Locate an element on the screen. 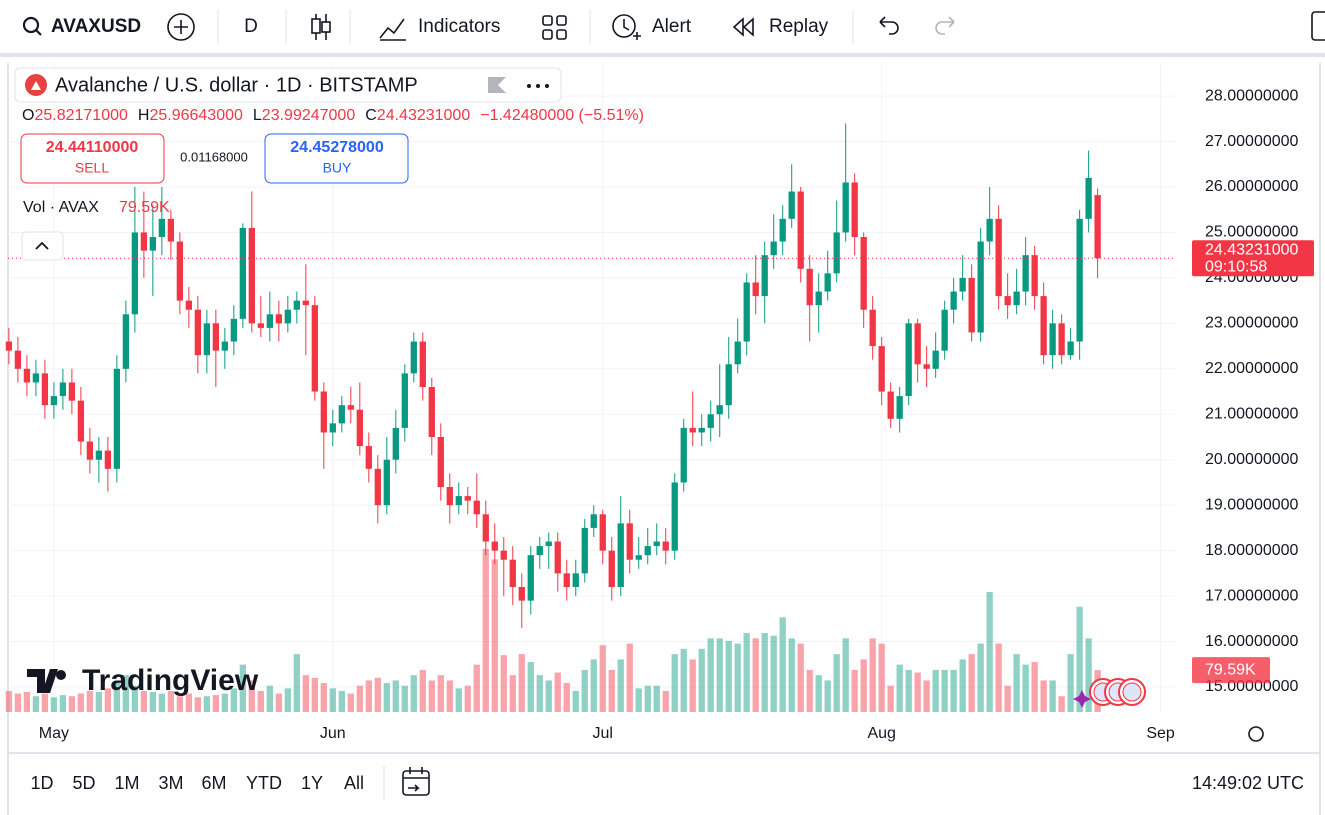  y-tick-label: 22.00000000 is located at coordinates (1252, 368).